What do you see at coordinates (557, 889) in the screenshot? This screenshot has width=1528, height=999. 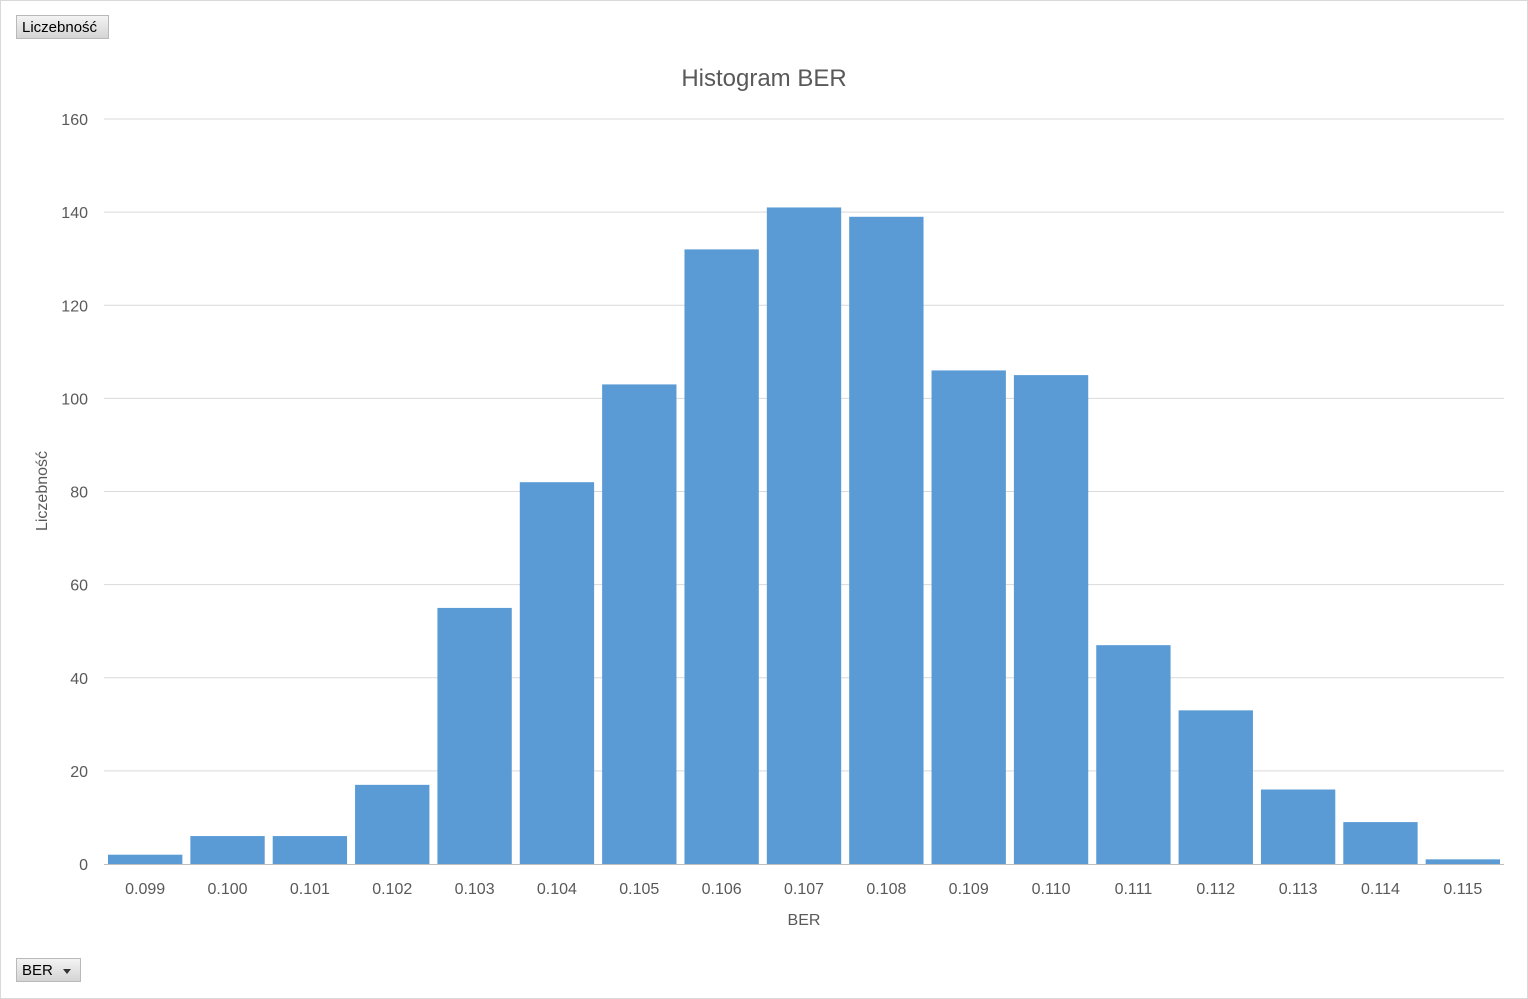 I see `x-tick-label: 0.104` at bounding box center [557, 889].